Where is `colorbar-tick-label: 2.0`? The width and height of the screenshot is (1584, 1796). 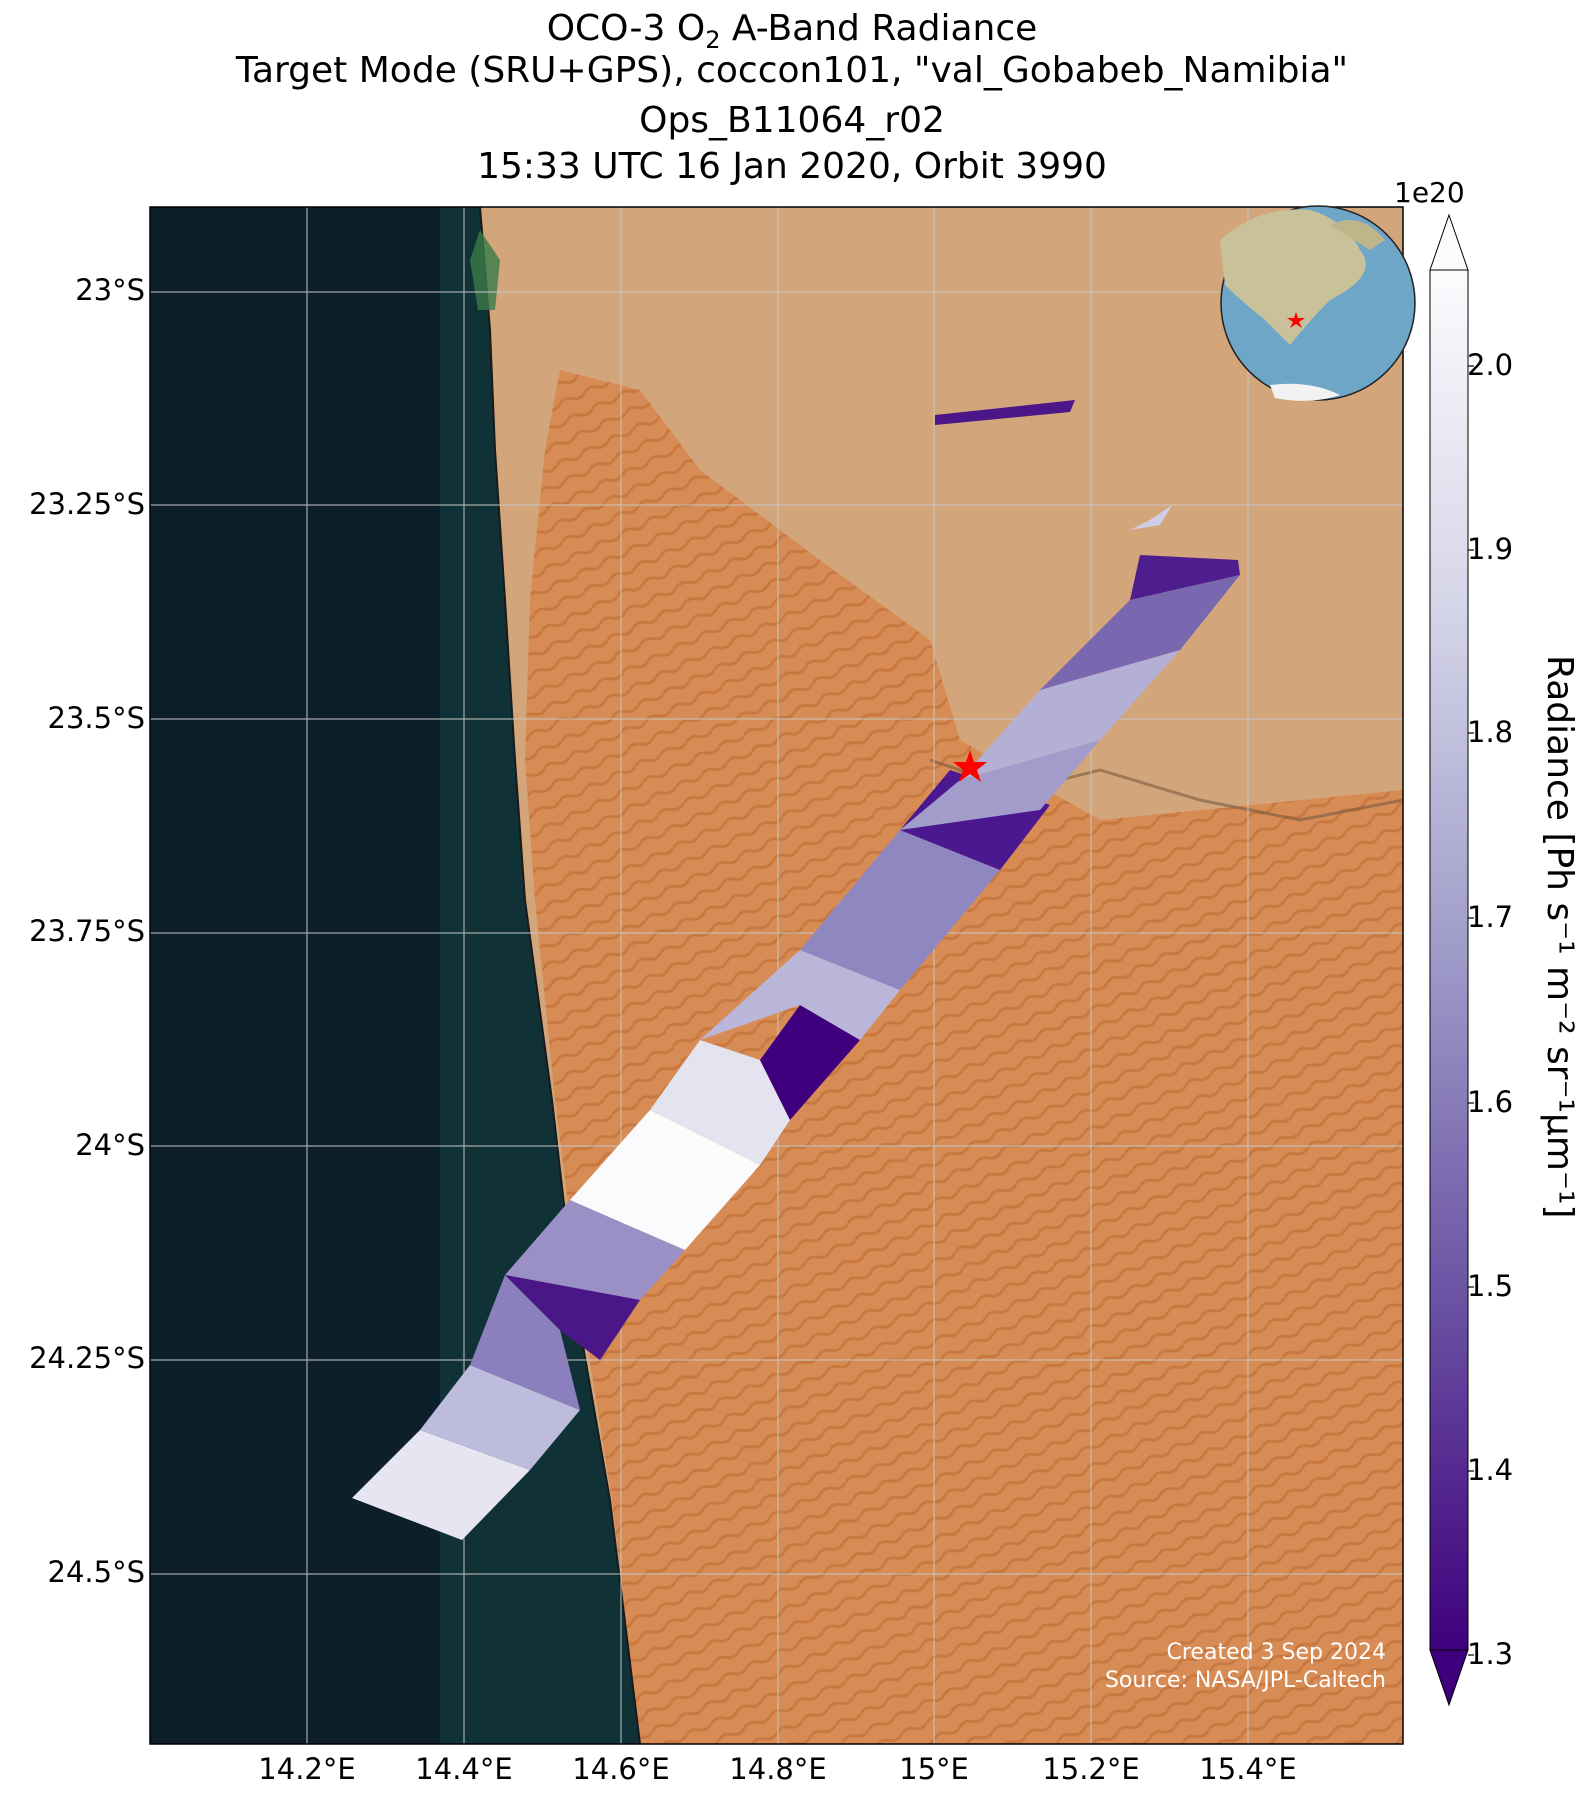
colorbar-tick-label: 2.0 is located at coordinates (1490, 365).